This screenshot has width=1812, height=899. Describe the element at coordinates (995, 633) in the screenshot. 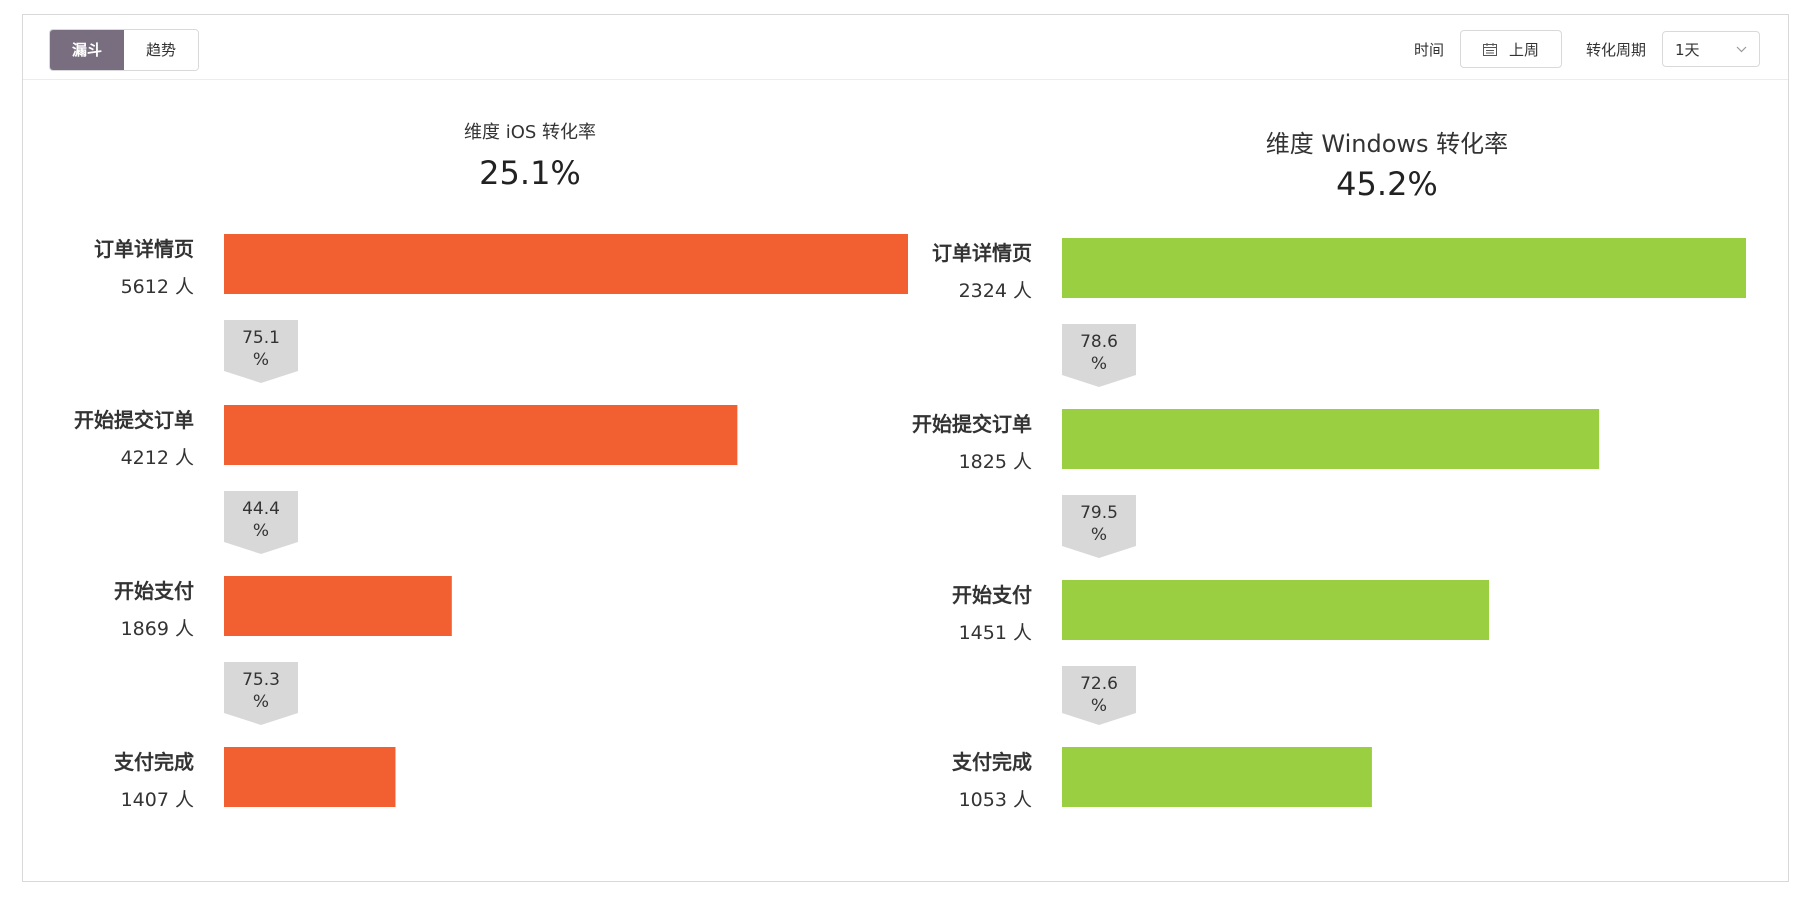

I see `windows-step-count-3: 1451 人` at that location.